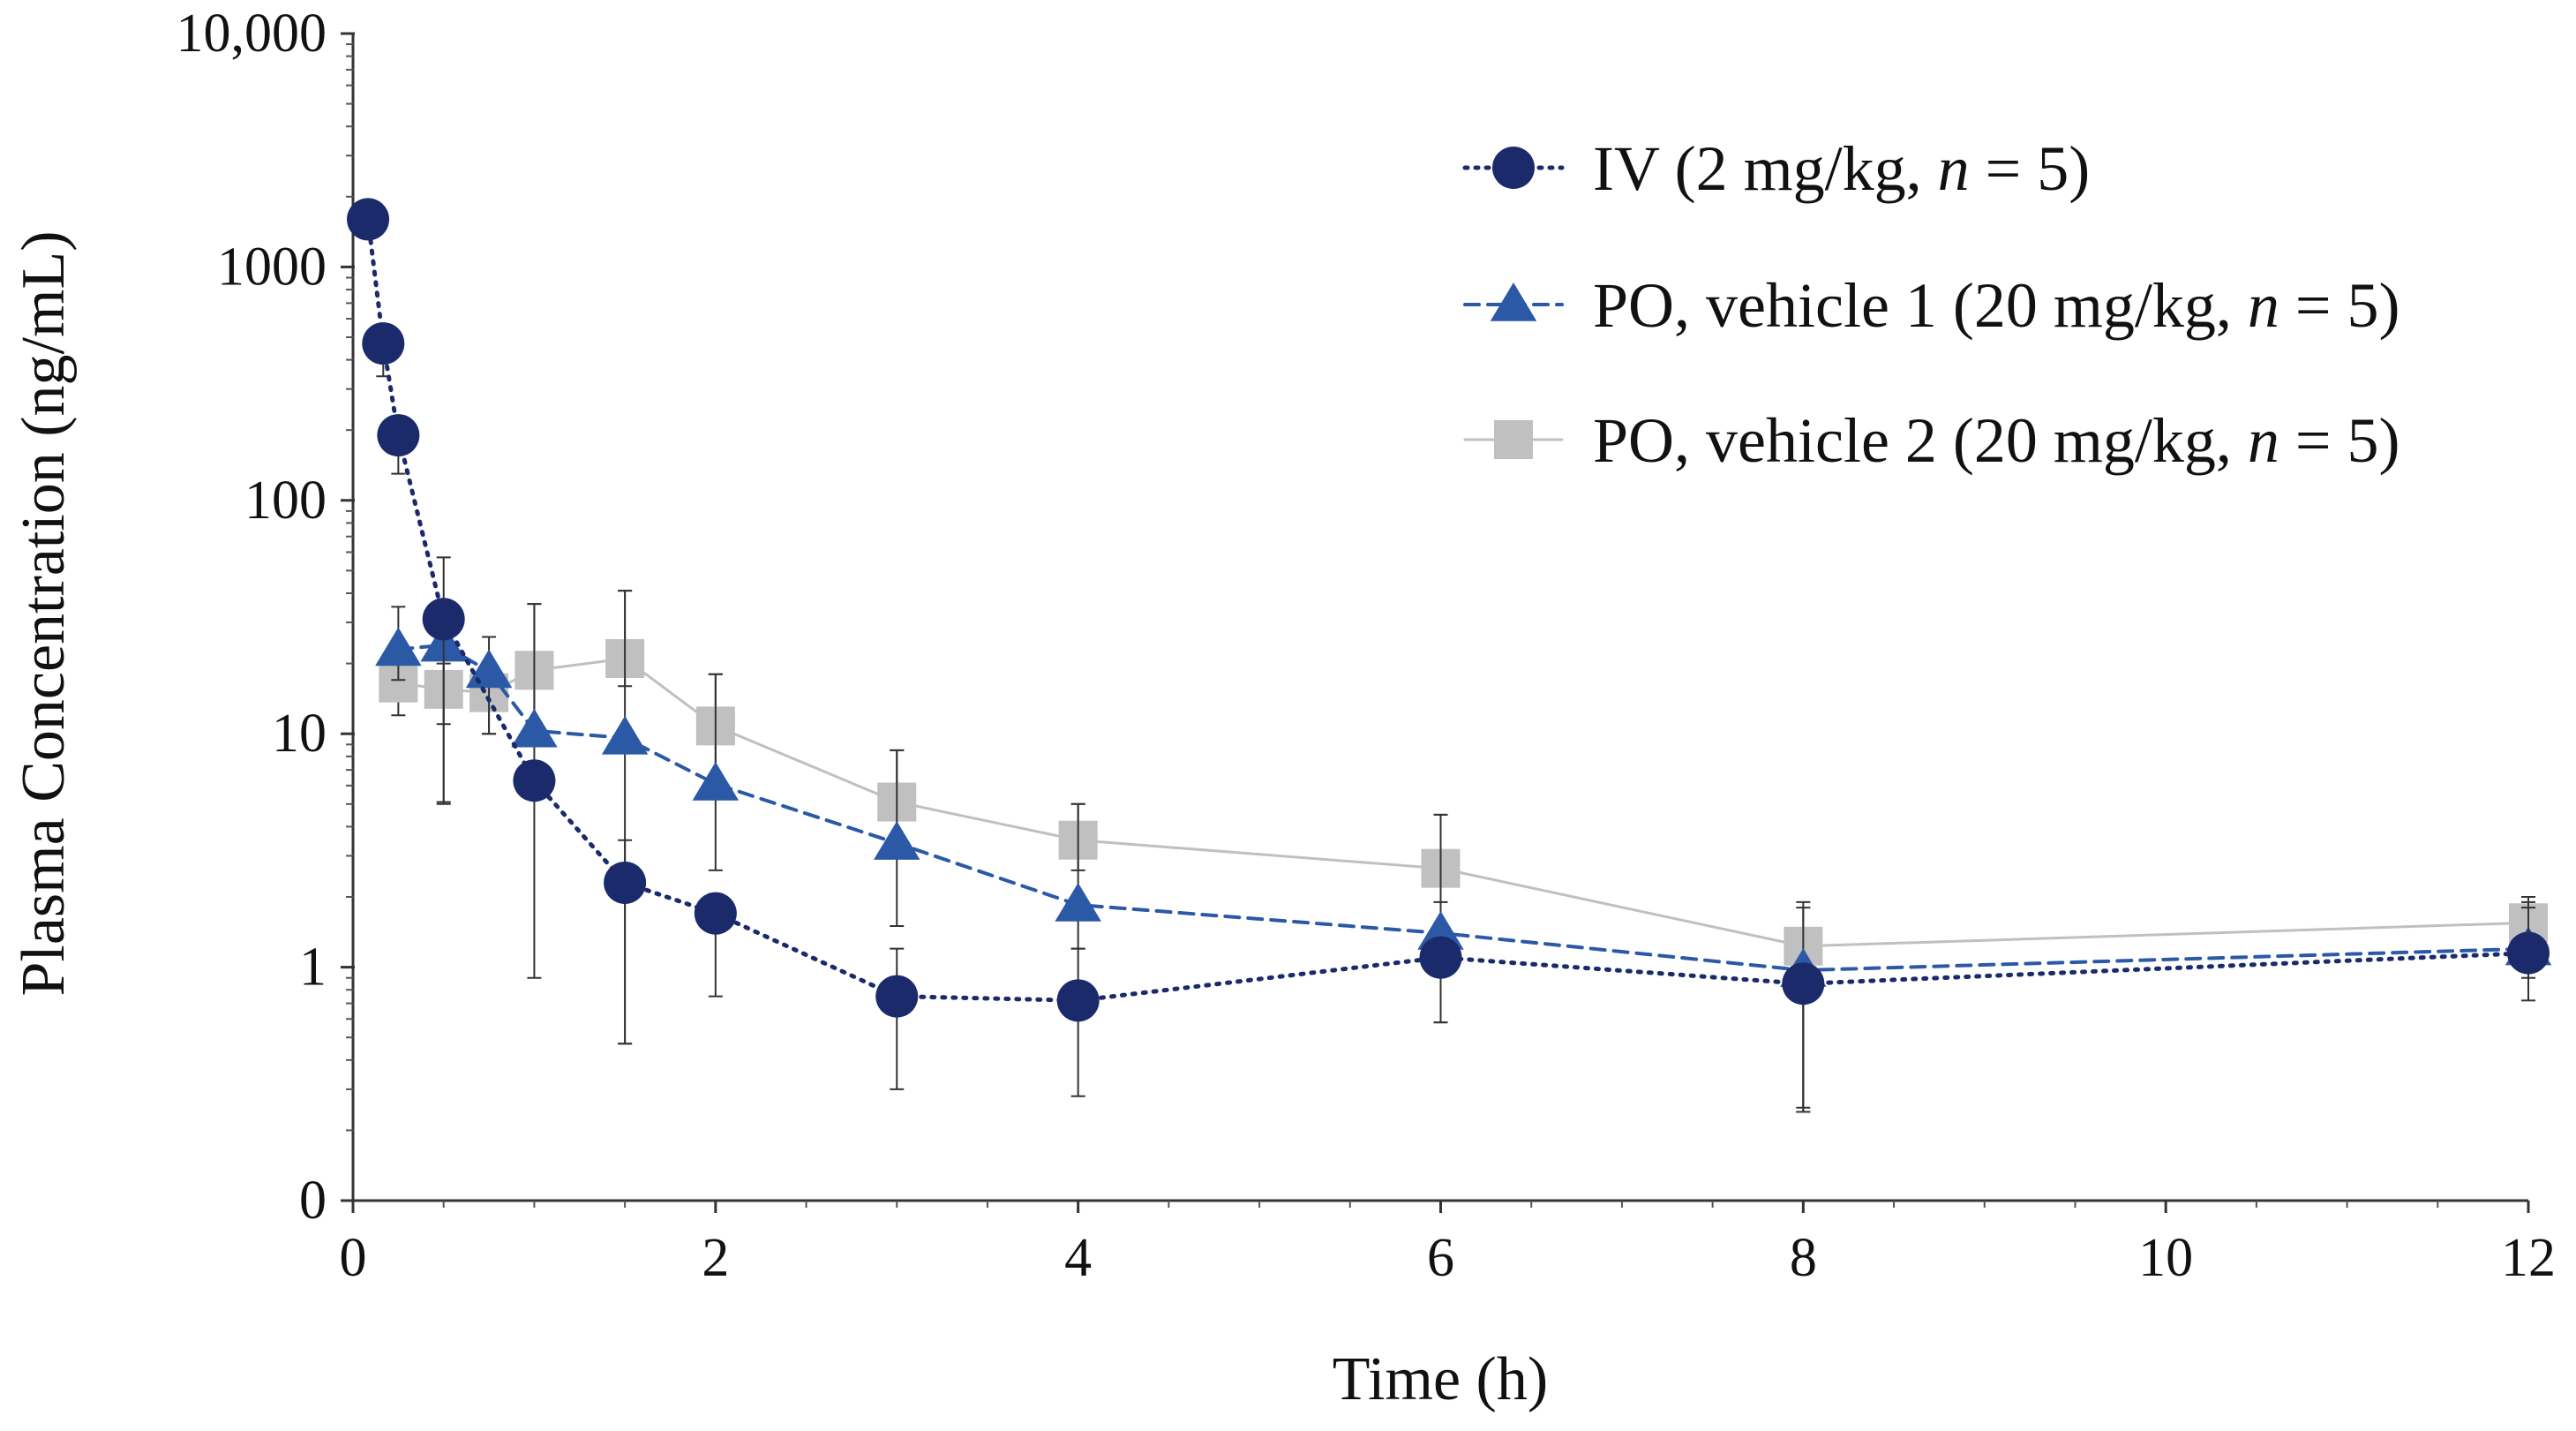 The height and width of the screenshot is (1431, 2576). What do you see at coordinates (1996, 305) in the screenshot?
I see `legend-label: PO, vehicle 1 (20 mg/kg, n = 5)` at bounding box center [1996, 305].